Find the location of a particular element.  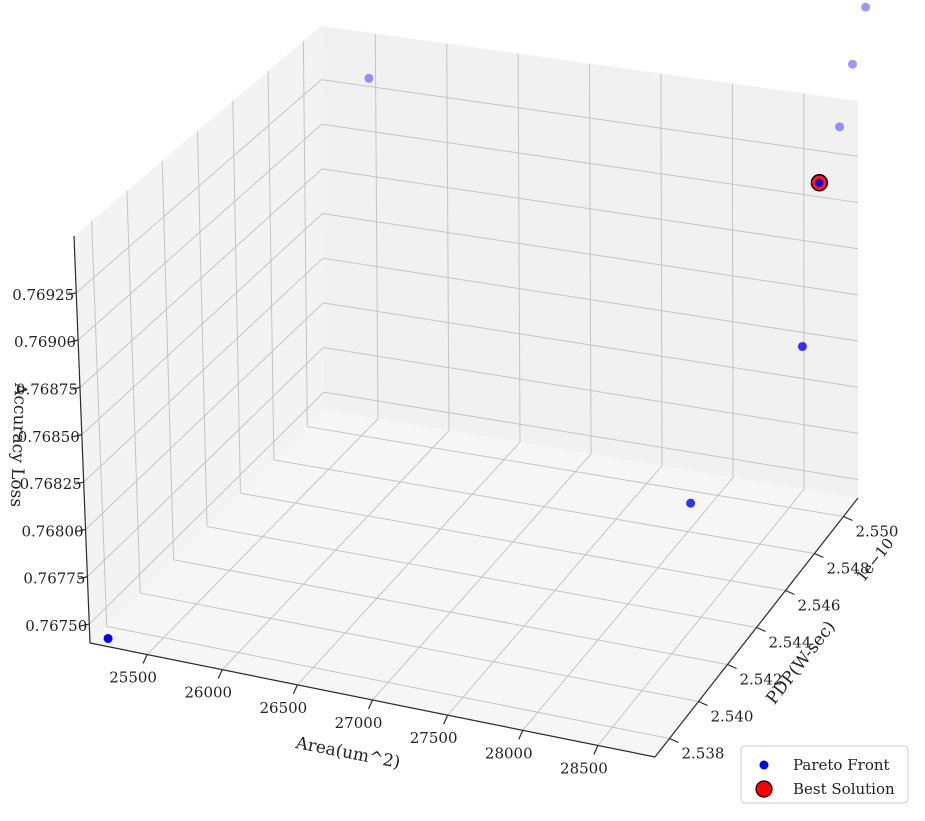

area-tick-label: 25500 is located at coordinates (133, 678).